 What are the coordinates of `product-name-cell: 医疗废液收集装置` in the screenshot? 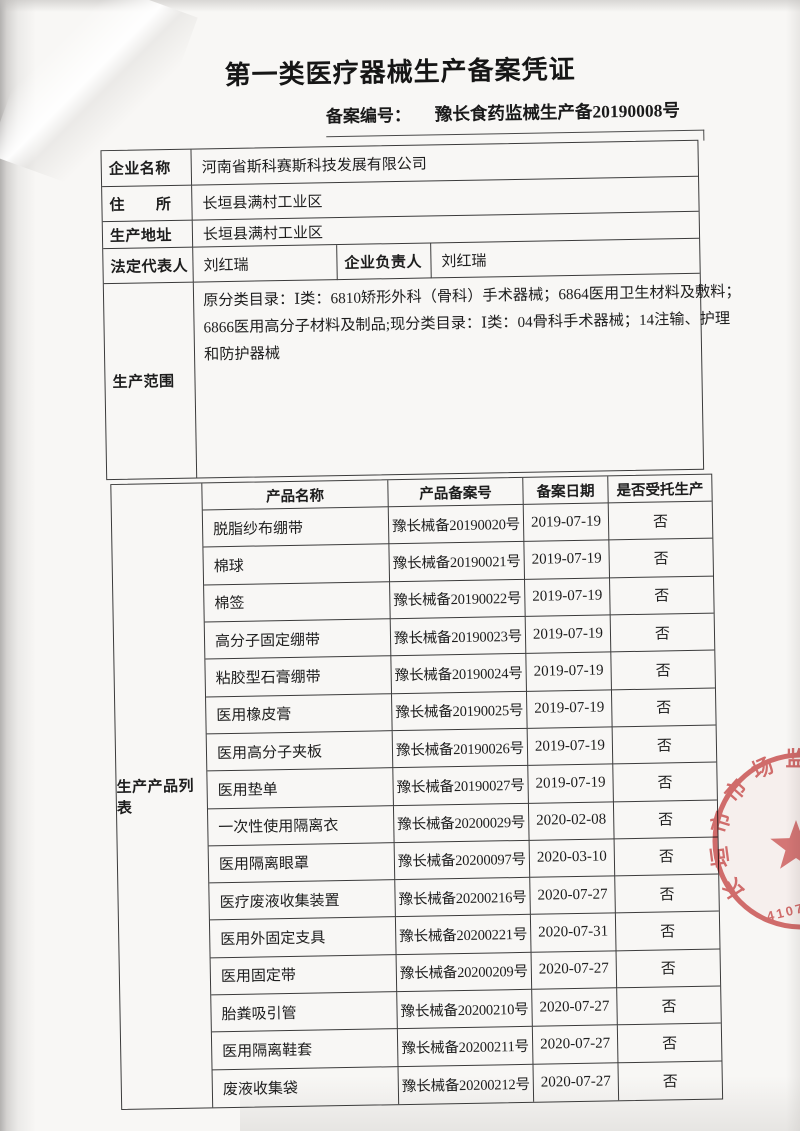 It's located at (302, 900).